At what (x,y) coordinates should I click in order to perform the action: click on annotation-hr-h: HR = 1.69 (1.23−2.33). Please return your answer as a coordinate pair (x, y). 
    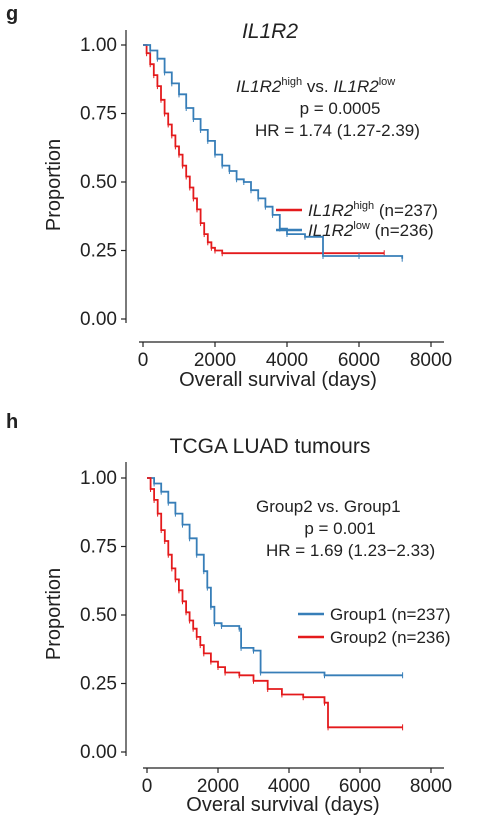
    Looking at the image, I should click on (350, 550).